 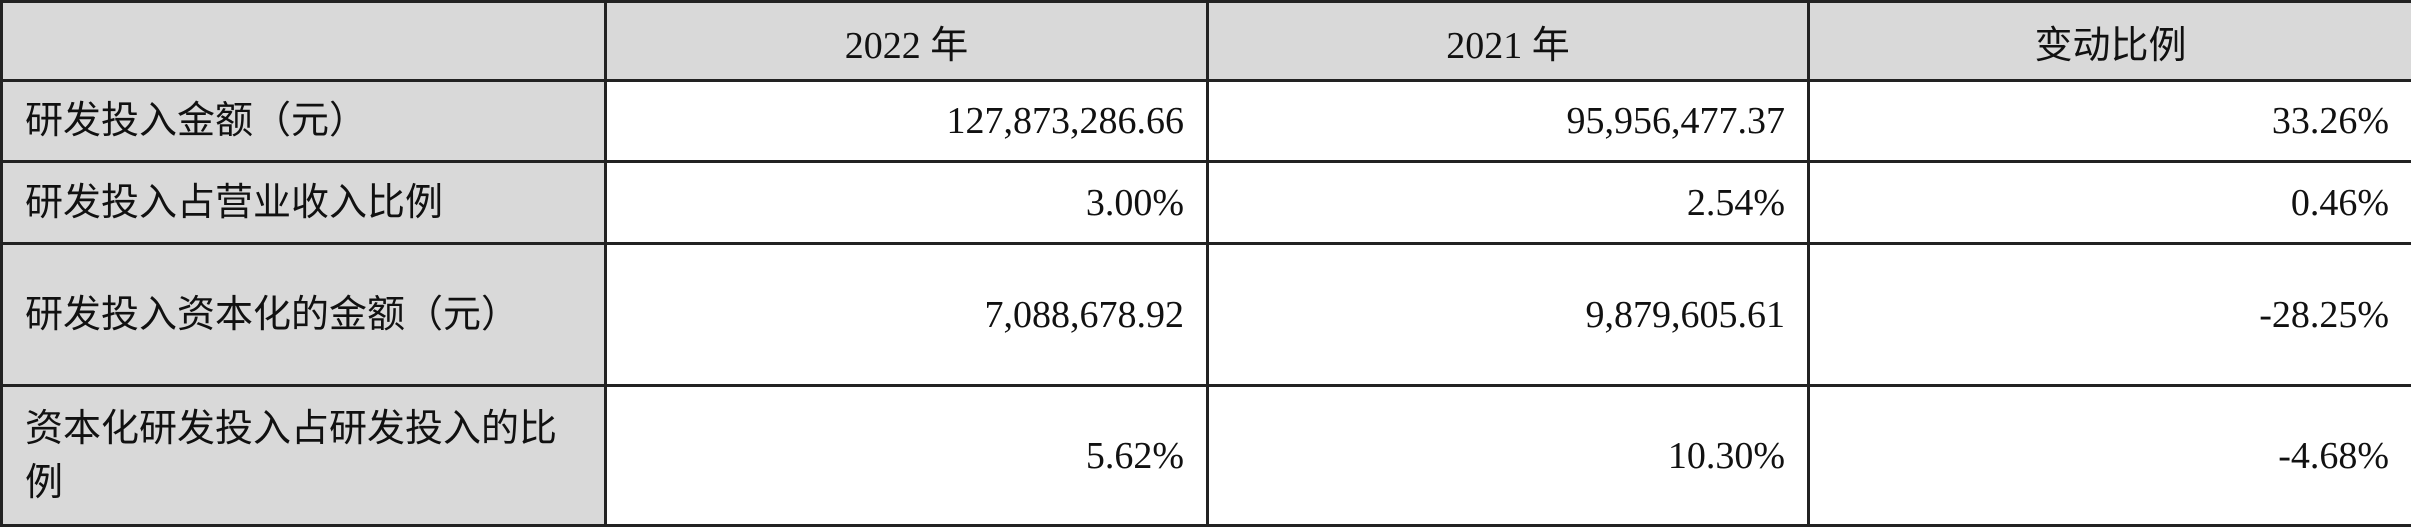 I want to click on value-2022: 127,873,286.66, so click(x=907, y=121).